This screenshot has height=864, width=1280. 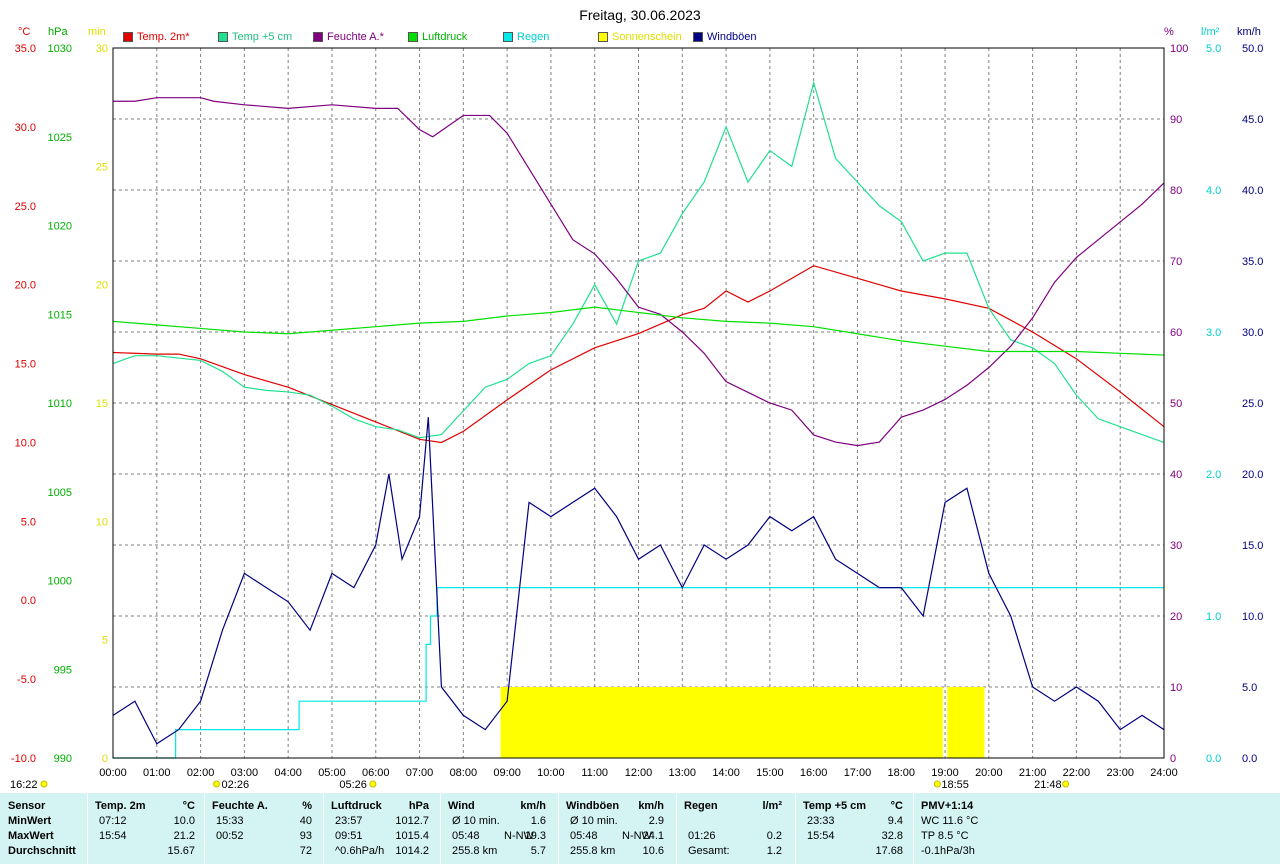 I want to click on wind-tick-label: 20.0, so click(x=1252, y=475).